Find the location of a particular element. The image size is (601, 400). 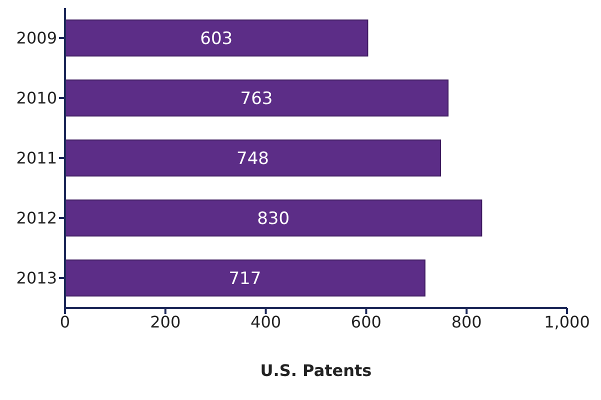

x-tick-label: 0 is located at coordinates (65, 322).